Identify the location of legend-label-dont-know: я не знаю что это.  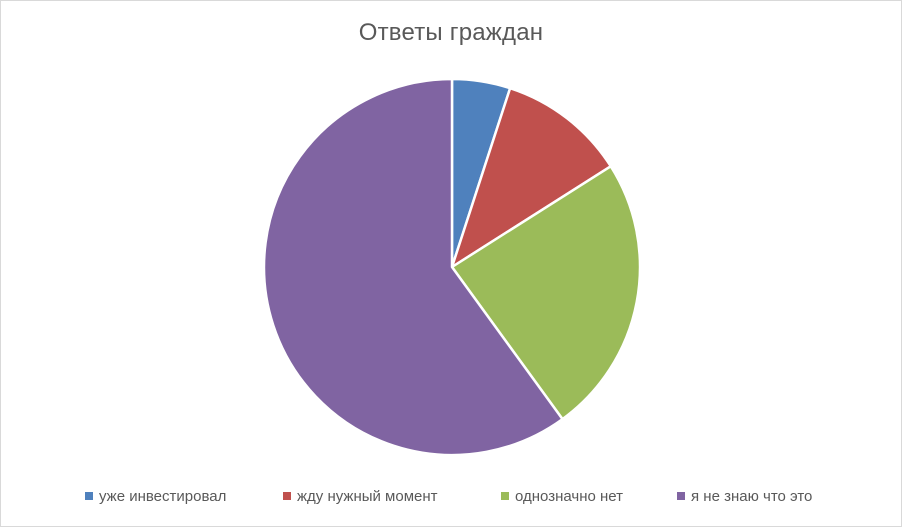
(752, 496).